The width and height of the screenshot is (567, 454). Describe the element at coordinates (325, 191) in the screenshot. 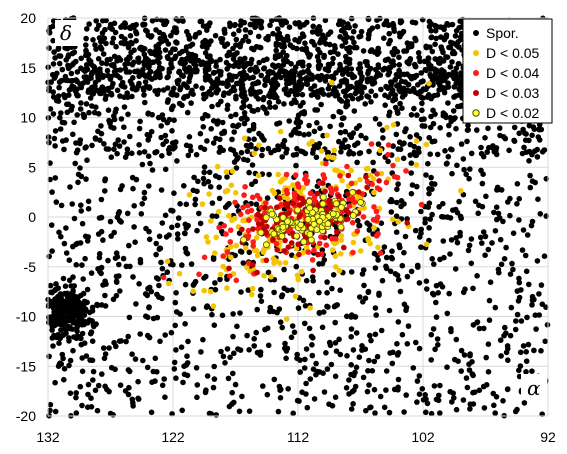

I see `d003-point` at that location.